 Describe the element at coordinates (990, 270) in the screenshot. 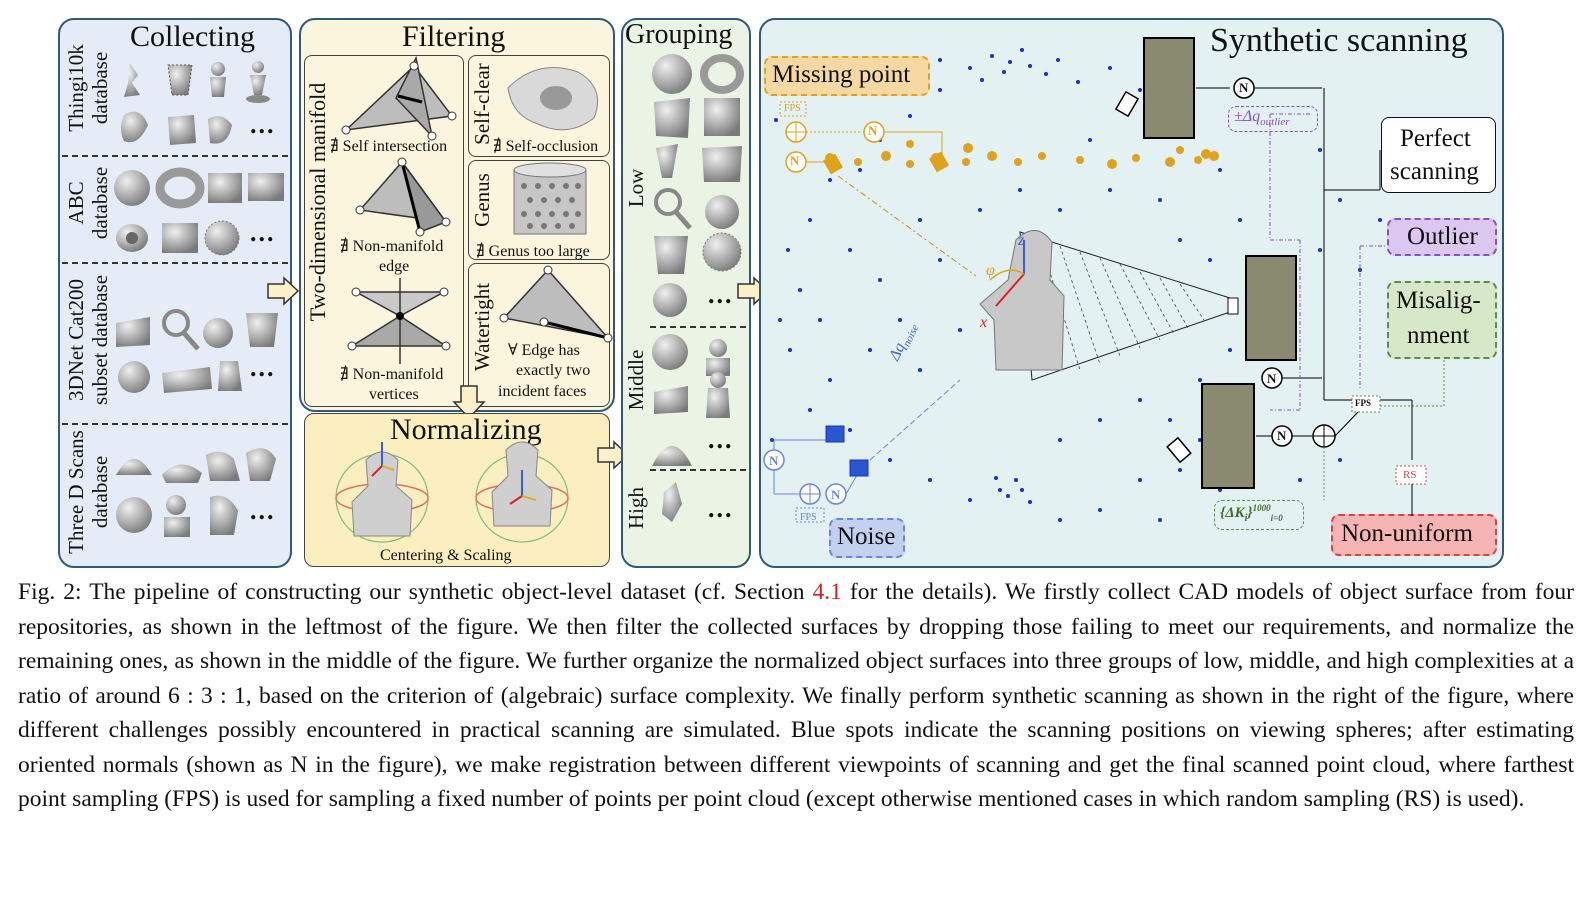

I see `phi-label: φ` at that location.